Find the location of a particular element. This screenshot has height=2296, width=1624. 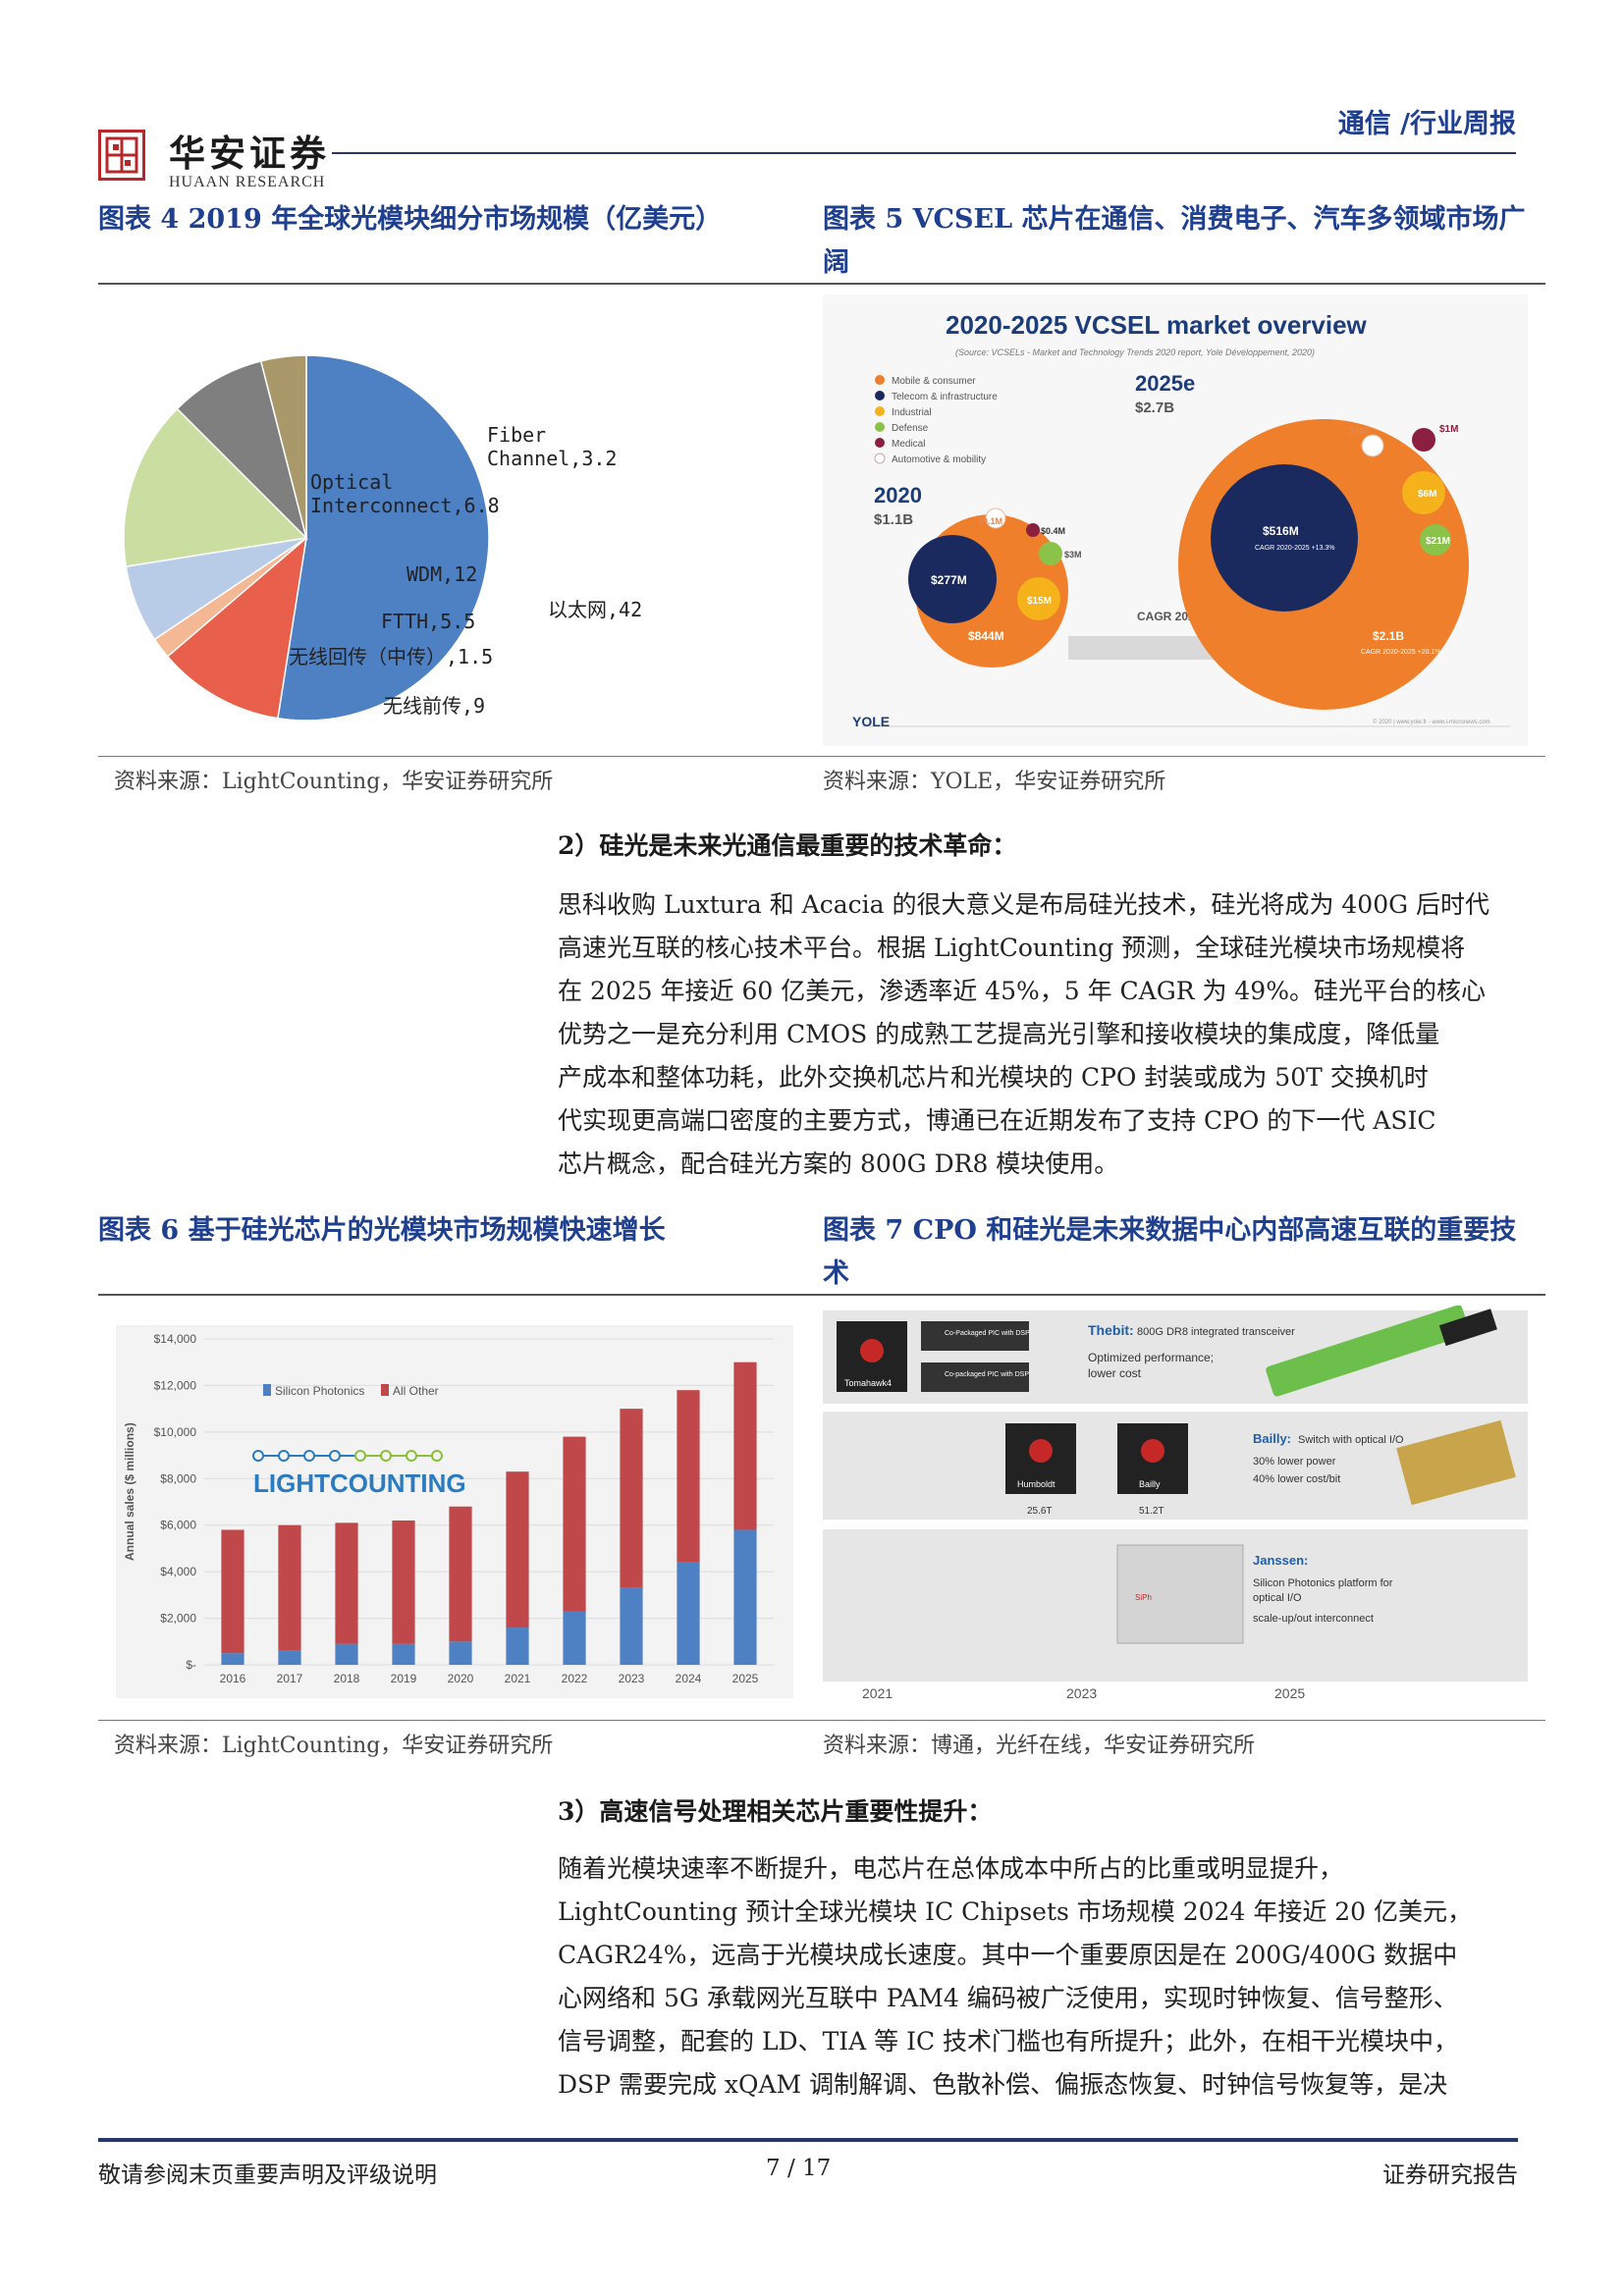

y-tick-label: $14,000 is located at coordinates (175, 1339).